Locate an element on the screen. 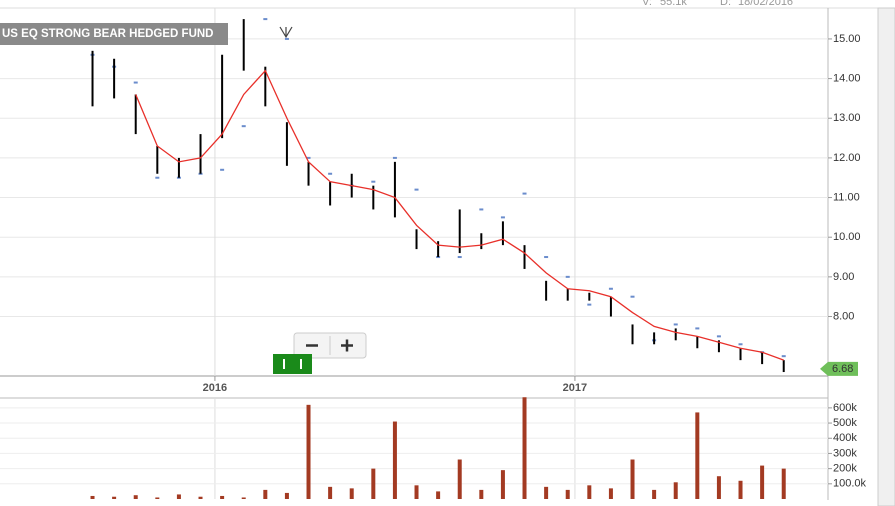  y-tick-label: 13.00 is located at coordinates (847, 118).